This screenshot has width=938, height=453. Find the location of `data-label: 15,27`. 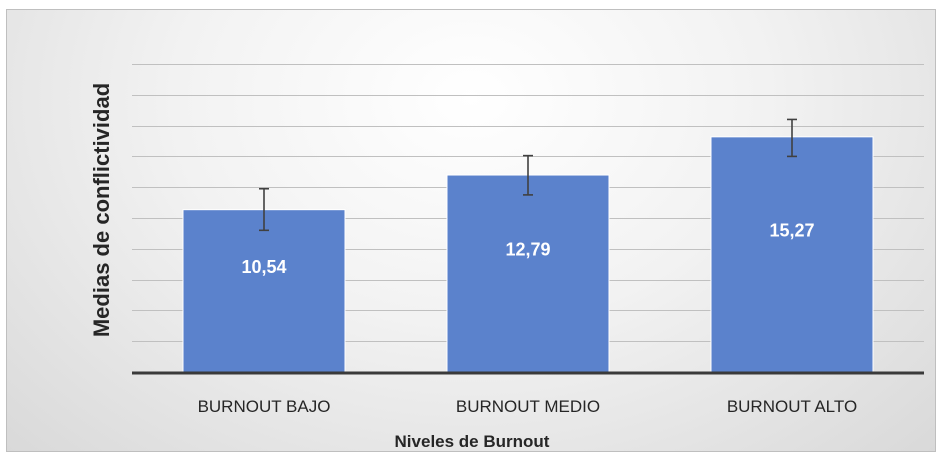

data-label: 15,27 is located at coordinates (791, 230).